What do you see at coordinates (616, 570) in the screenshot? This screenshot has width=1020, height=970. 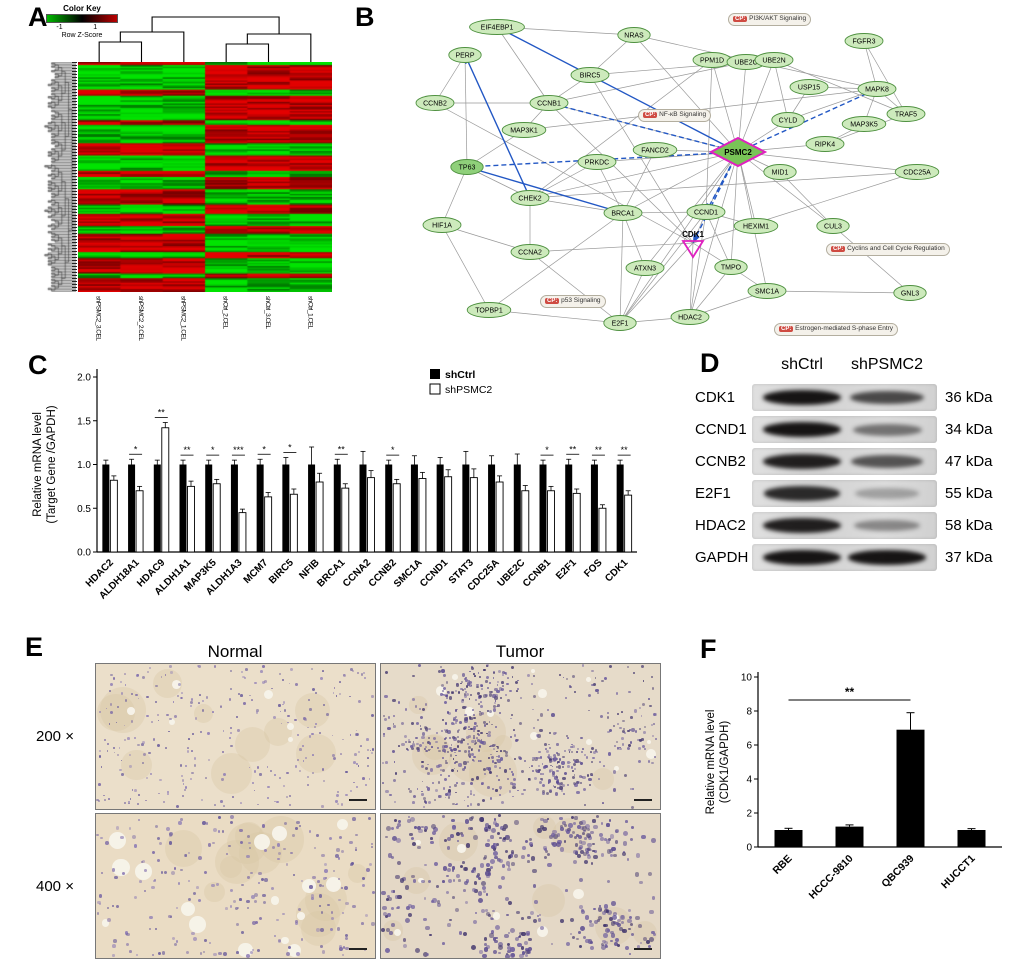 I see `svg-text: CDK1` at bounding box center [616, 570].